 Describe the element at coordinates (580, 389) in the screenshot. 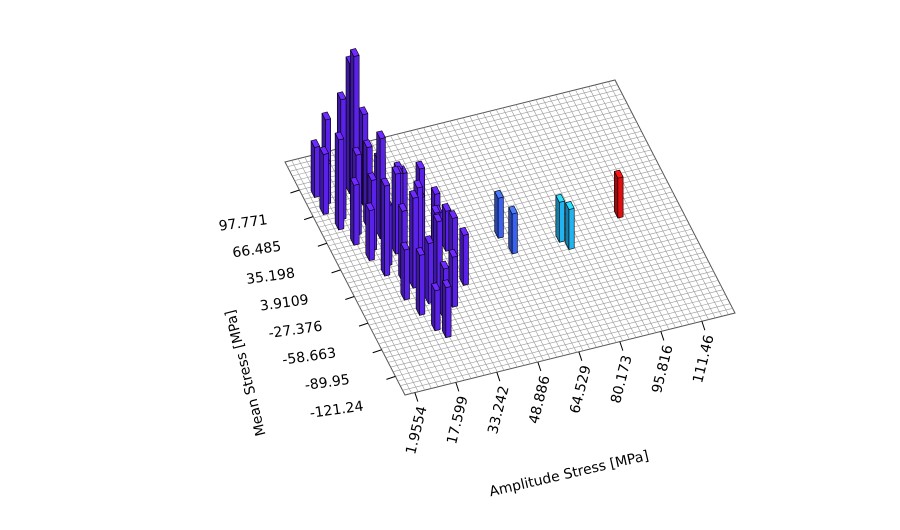

I see `x-tick-label: 64.529` at that location.